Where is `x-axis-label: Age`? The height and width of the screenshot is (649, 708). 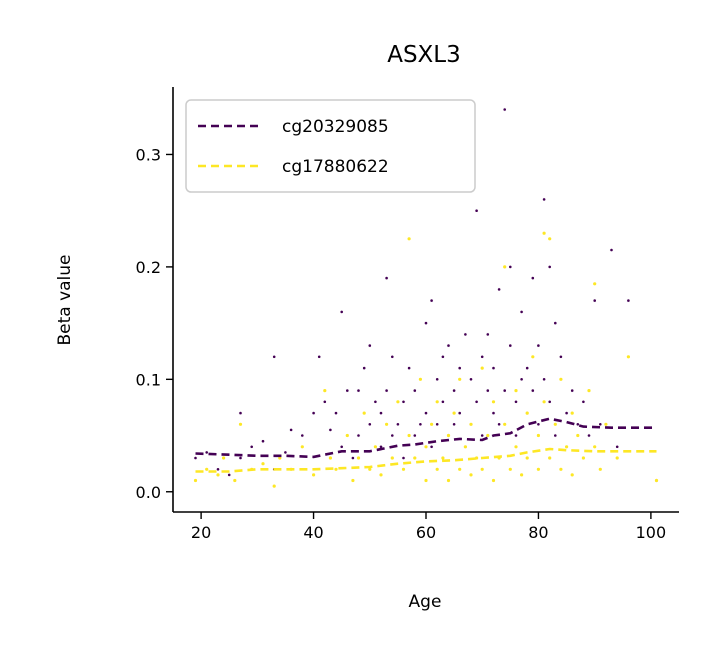 x-axis-label: Age is located at coordinates (425, 602).